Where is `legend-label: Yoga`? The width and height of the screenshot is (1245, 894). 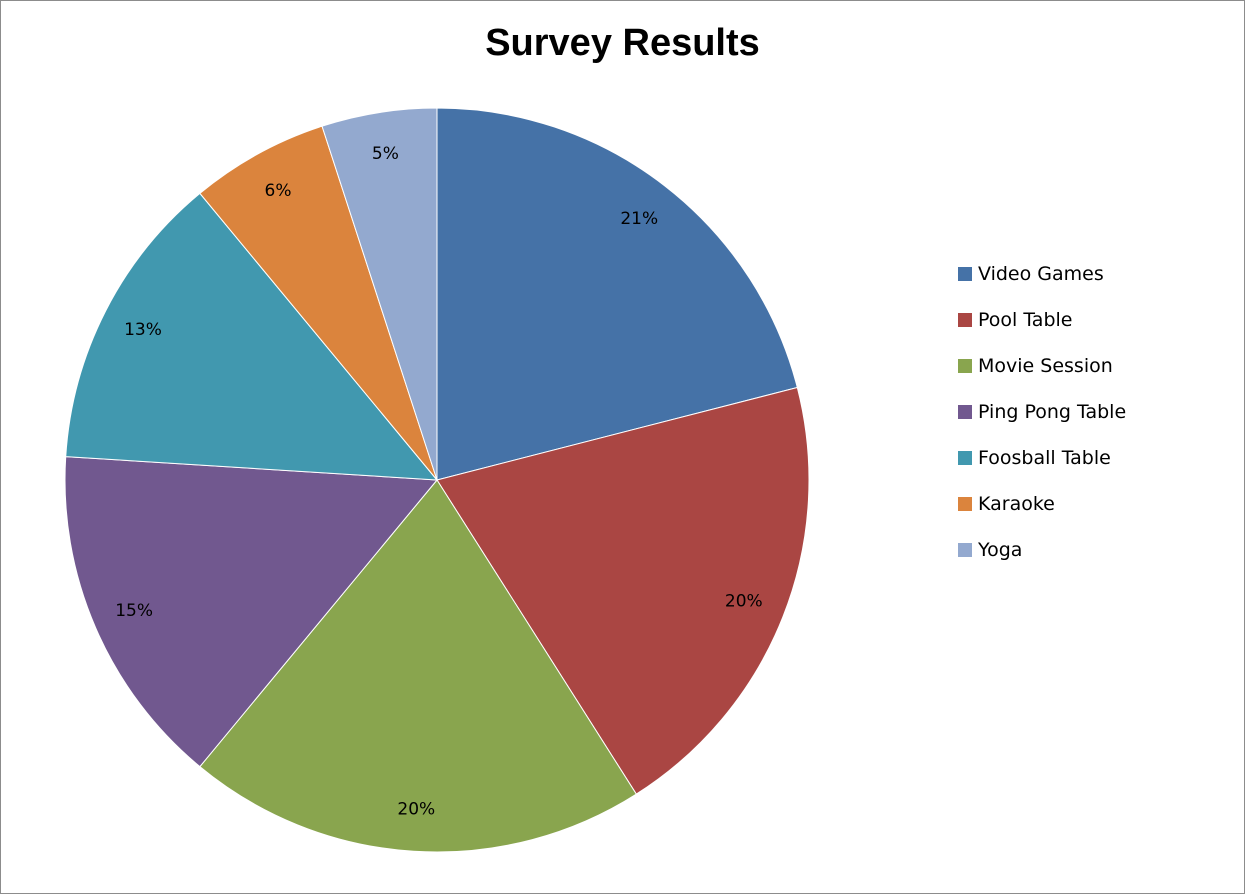
legend-label: Yoga is located at coordinates (1000, 550).